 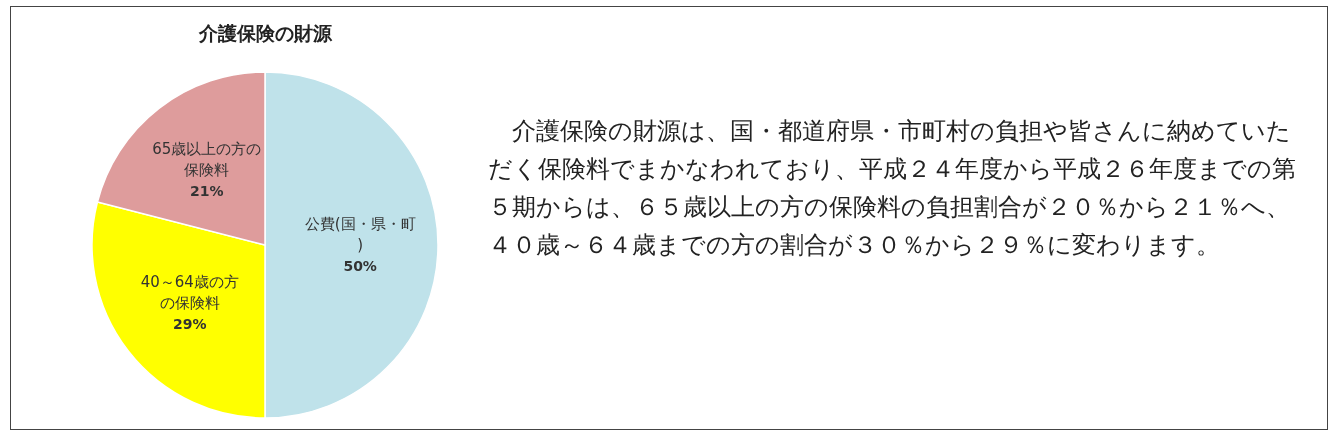 I want to click on slice-label: 65歳以上の方の保険料, so click(x=207, y=159).